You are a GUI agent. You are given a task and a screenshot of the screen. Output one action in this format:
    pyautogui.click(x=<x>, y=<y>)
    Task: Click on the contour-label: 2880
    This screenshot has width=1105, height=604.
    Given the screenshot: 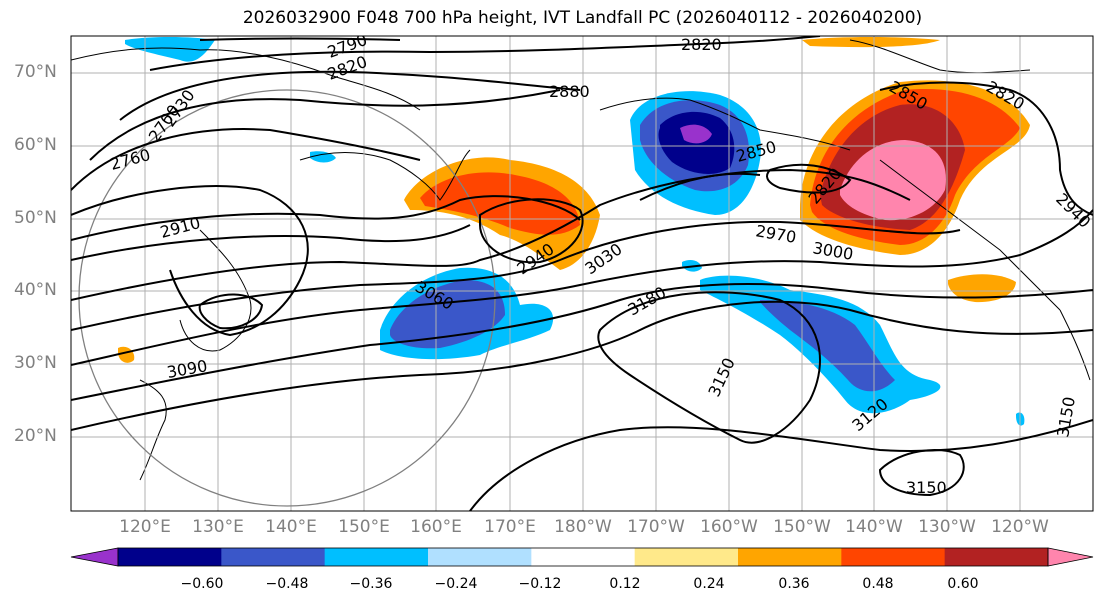 What is the action you would take?
    pyautogui.click(x=569, y=91)
    